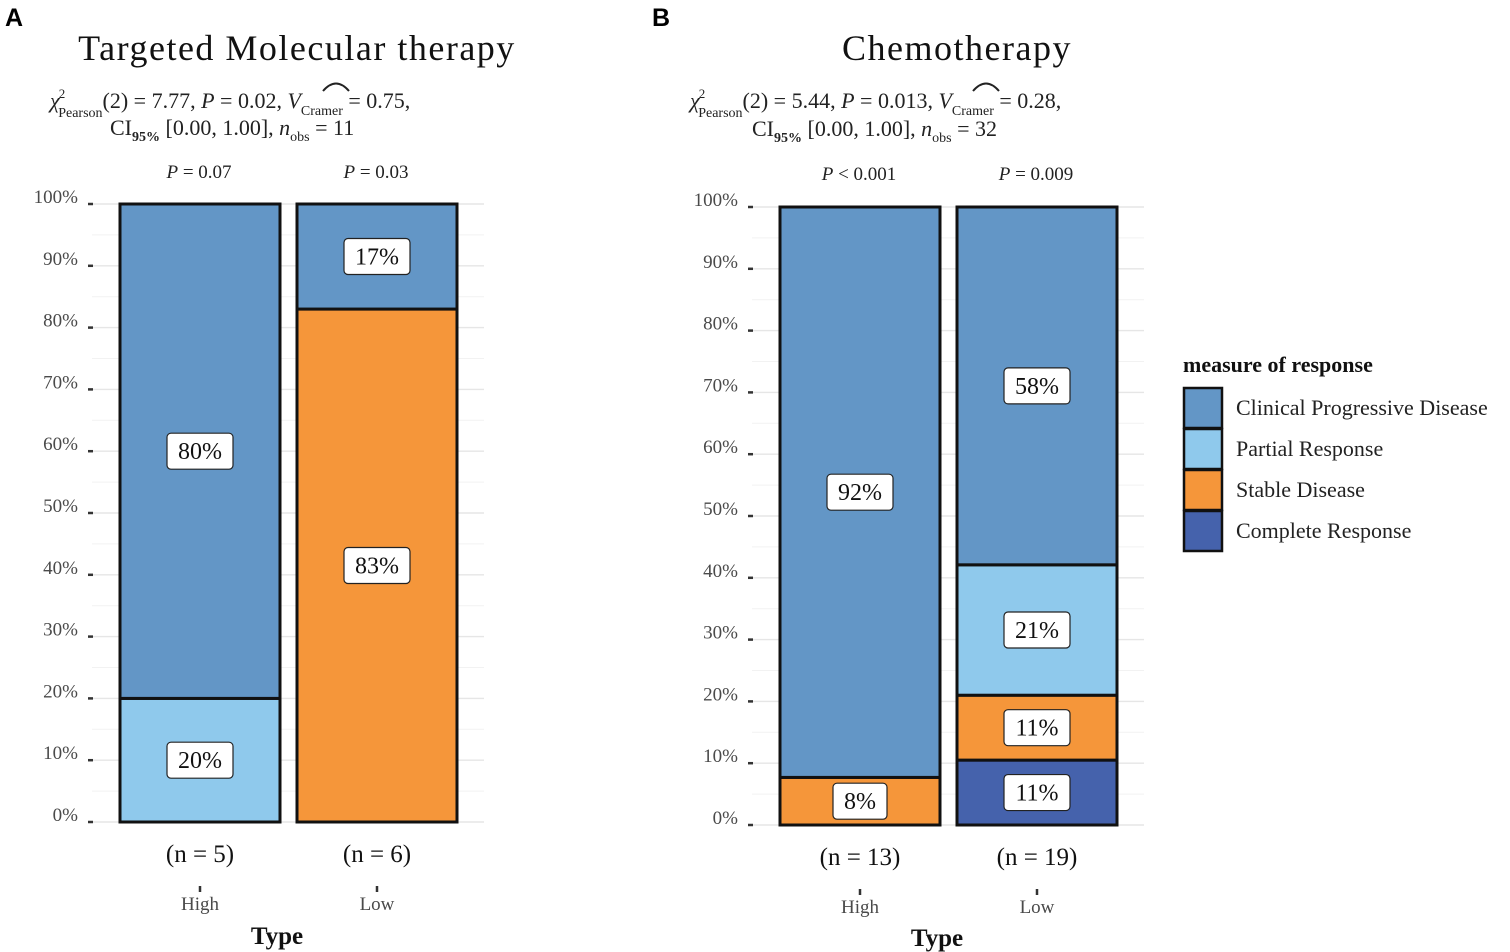 The width and height of the screenshot is (1510, 952). Describe the element at coordinates (661, 18) in the screenshot. I see `panel-letter: B` at that location.